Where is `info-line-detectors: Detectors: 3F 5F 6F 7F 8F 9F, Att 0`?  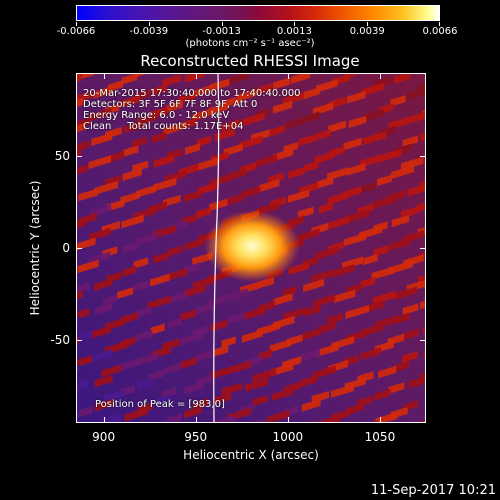 info-line-detectors: Detectors: 3F 5F 6F 7F 8F 9F, Att 0 is located at coordinates (170, 104).